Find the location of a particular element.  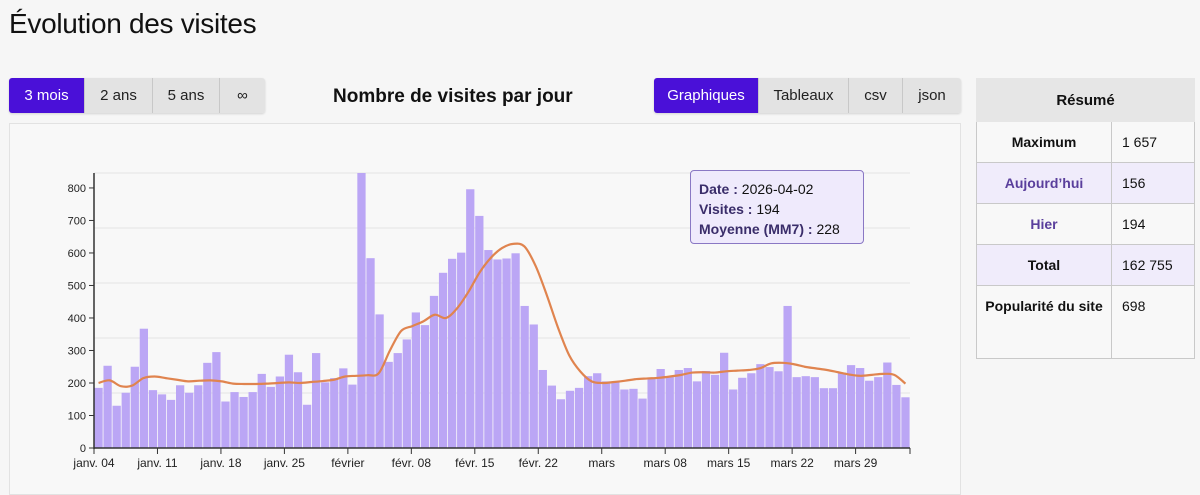

view-csv-button: csv is located at coordinates (876, 95).